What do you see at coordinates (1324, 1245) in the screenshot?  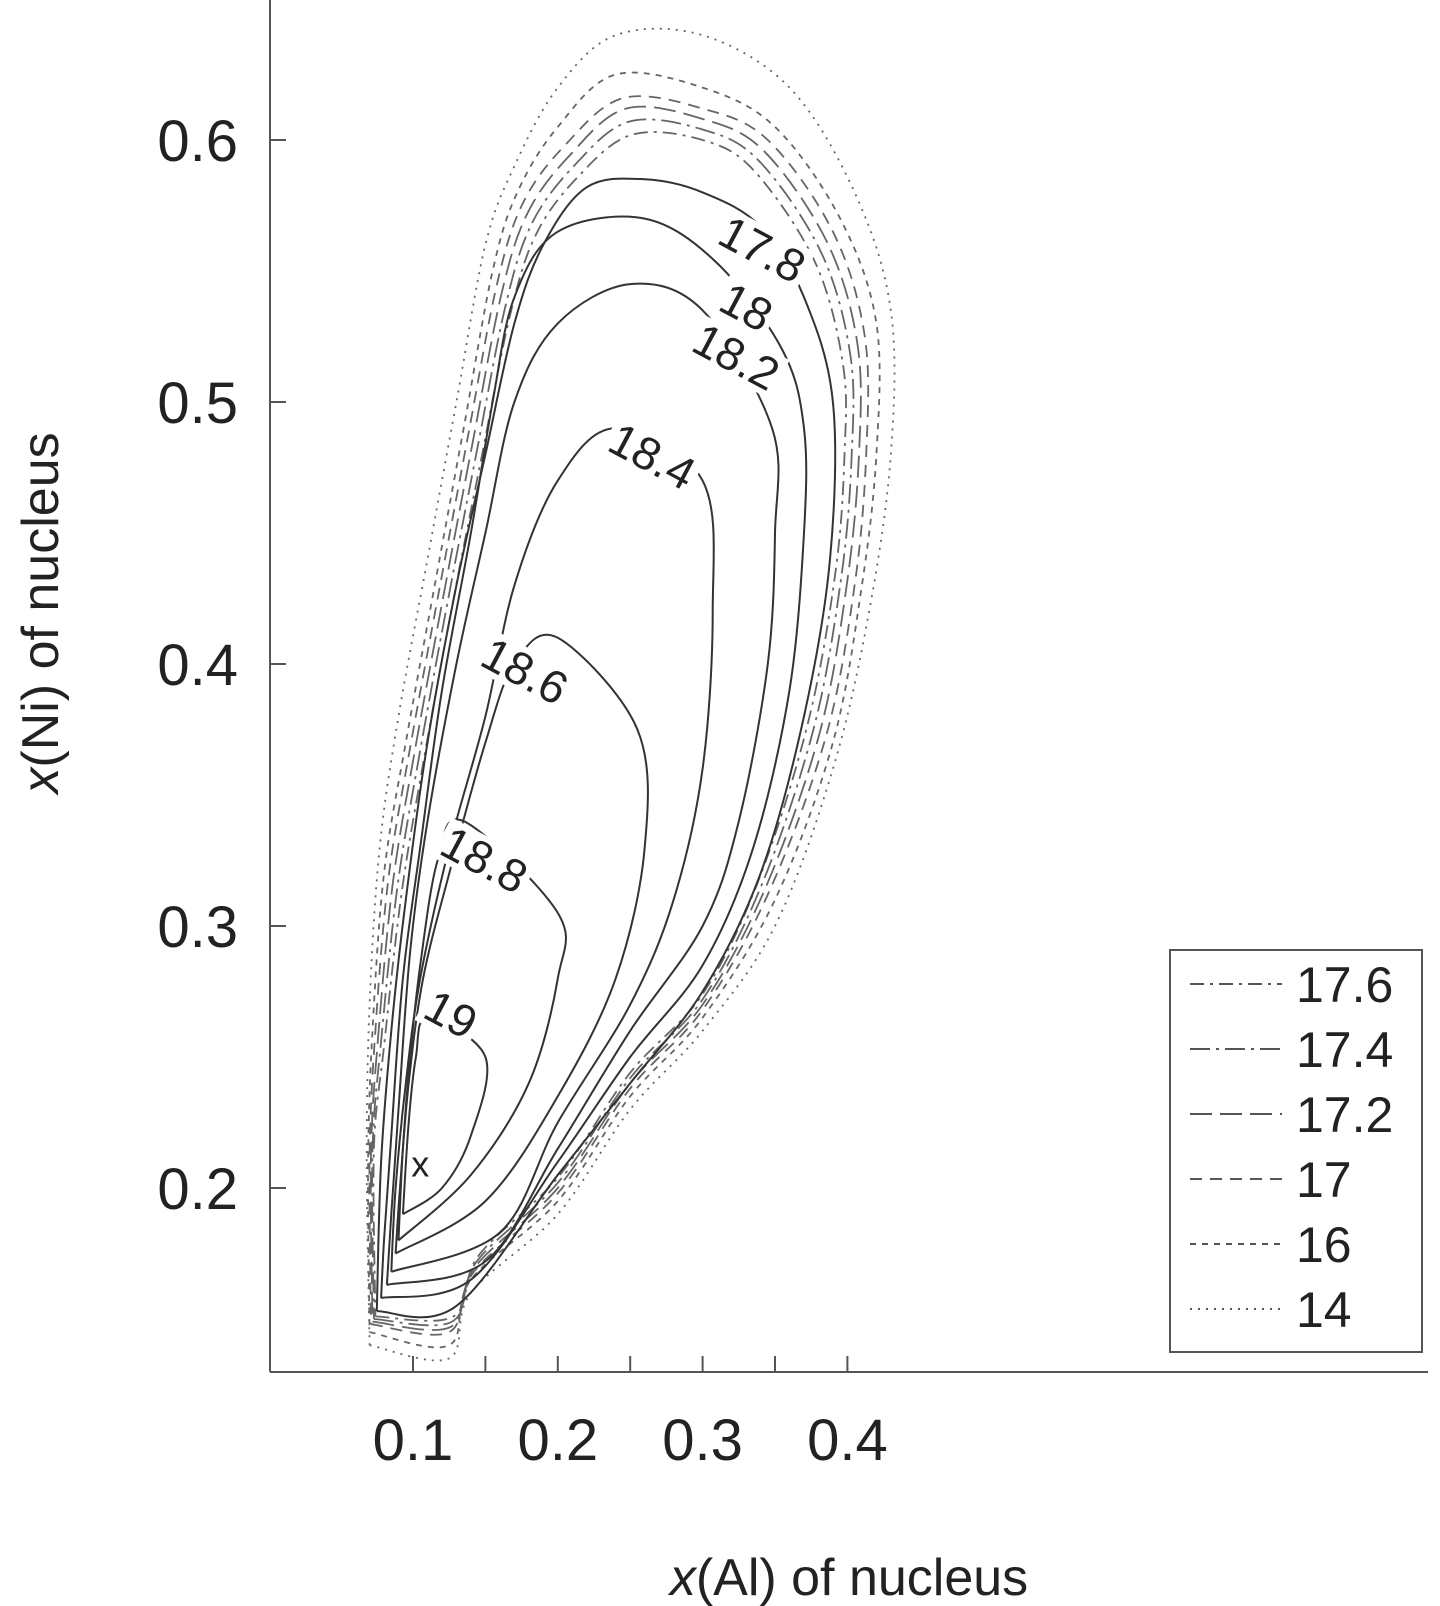 I see `legend-label-16: 16` at bounding box center [1324, 1245].